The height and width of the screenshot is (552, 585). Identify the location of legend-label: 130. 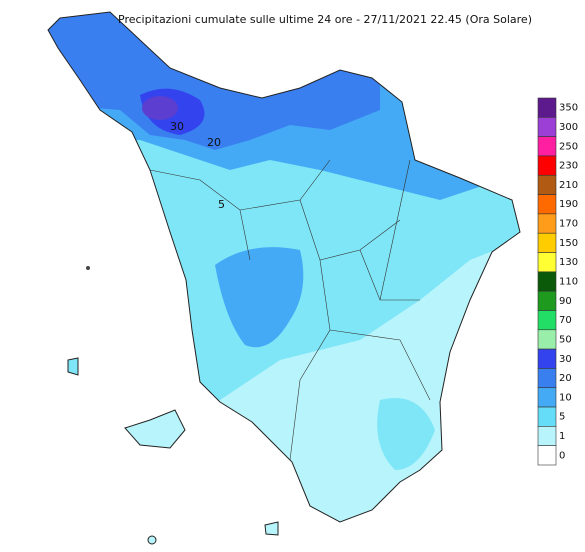
(568, 262).